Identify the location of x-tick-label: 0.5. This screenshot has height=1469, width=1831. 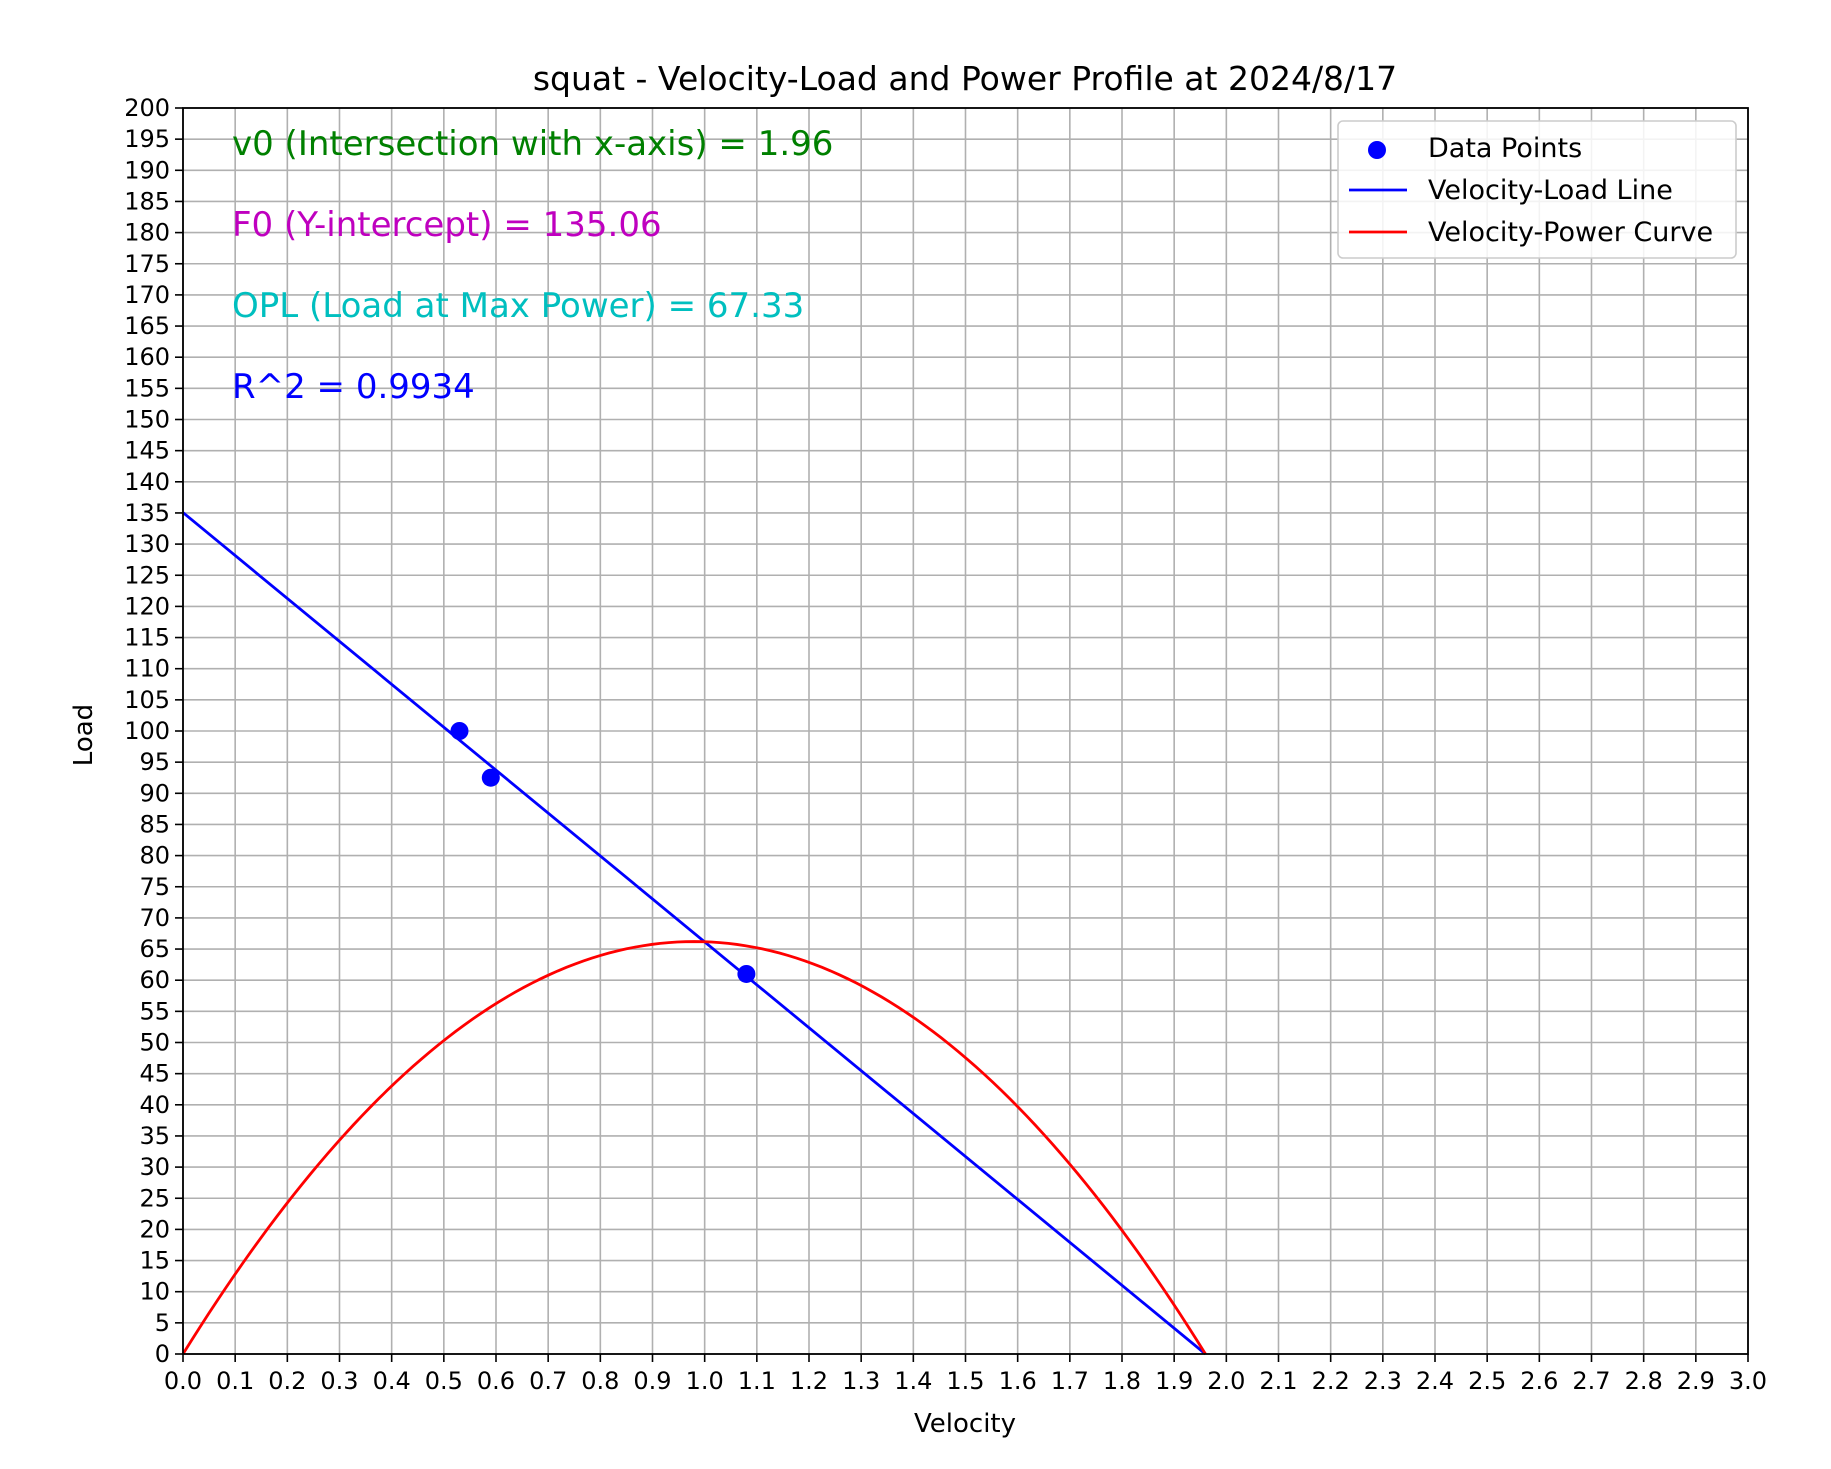
(444, 1381).